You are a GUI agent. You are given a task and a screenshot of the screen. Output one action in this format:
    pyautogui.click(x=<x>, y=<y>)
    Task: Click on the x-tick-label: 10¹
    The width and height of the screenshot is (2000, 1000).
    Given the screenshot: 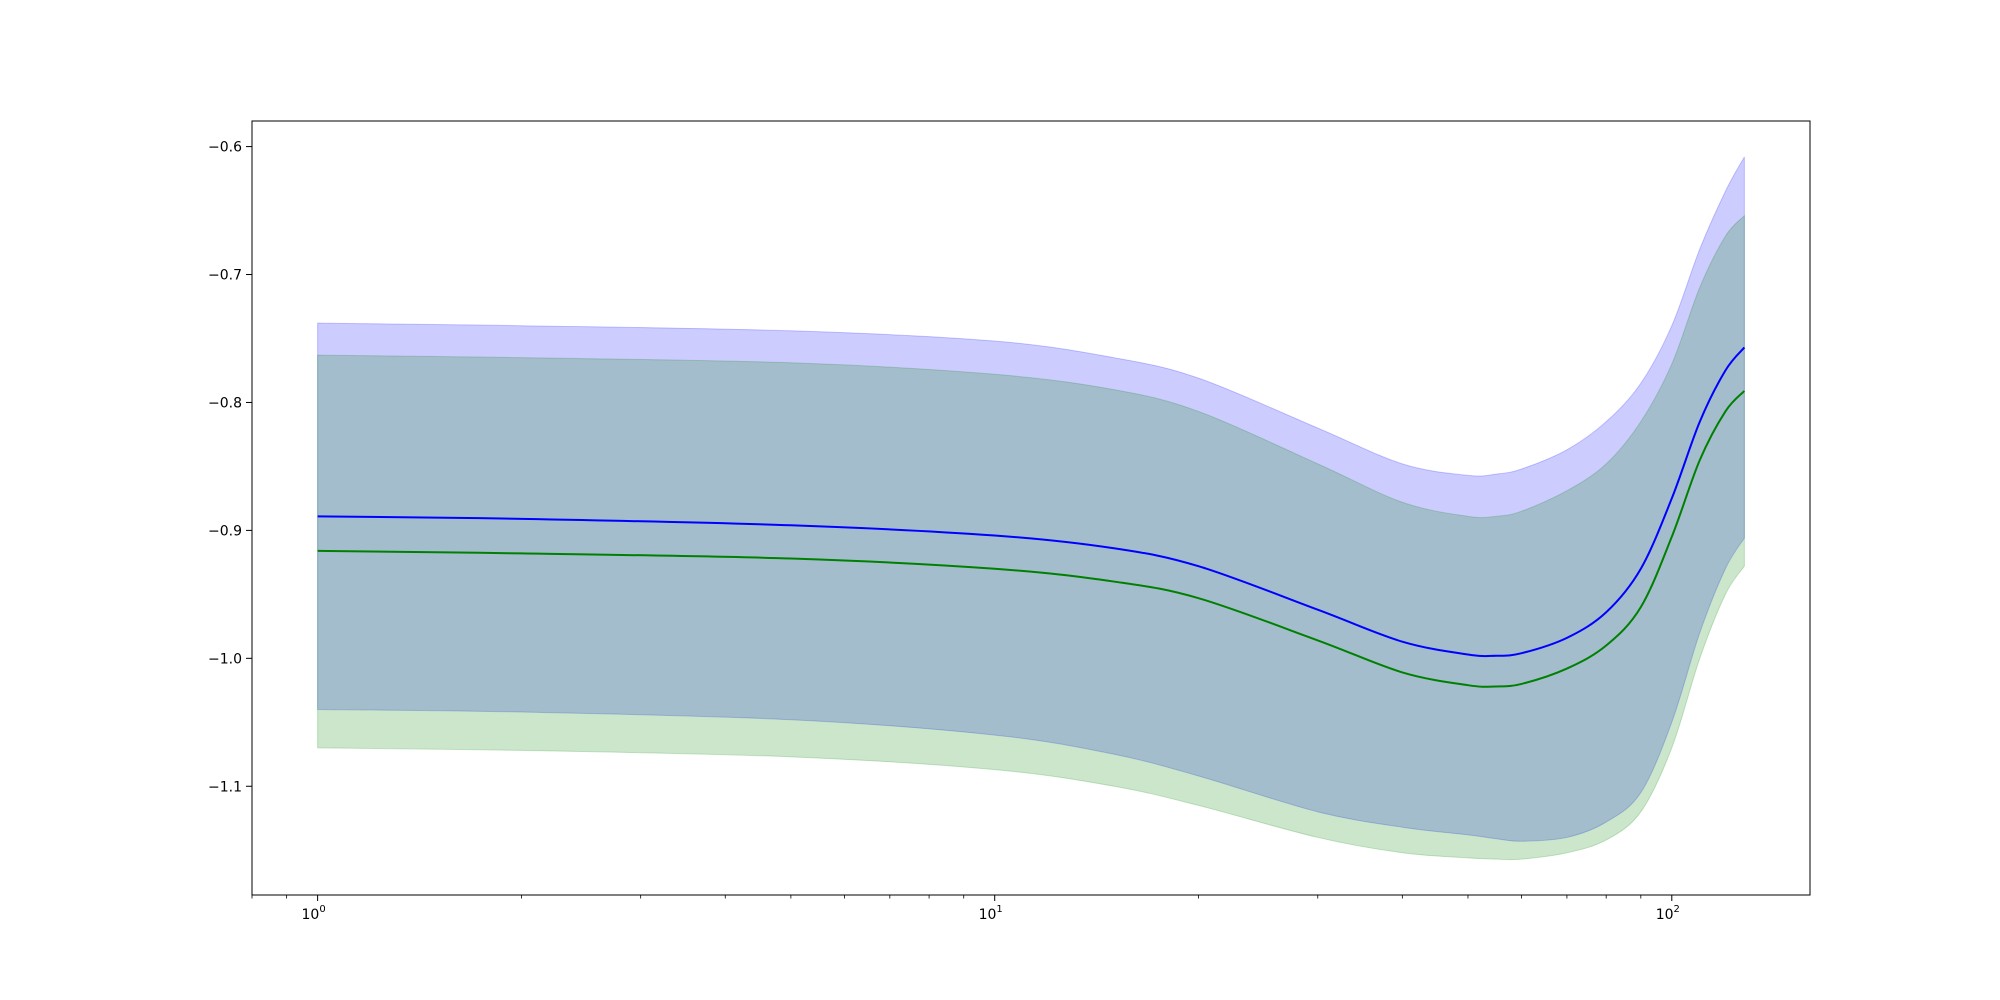 What is the action you would take?
    pyautogui.click(x=991, y=913)
    